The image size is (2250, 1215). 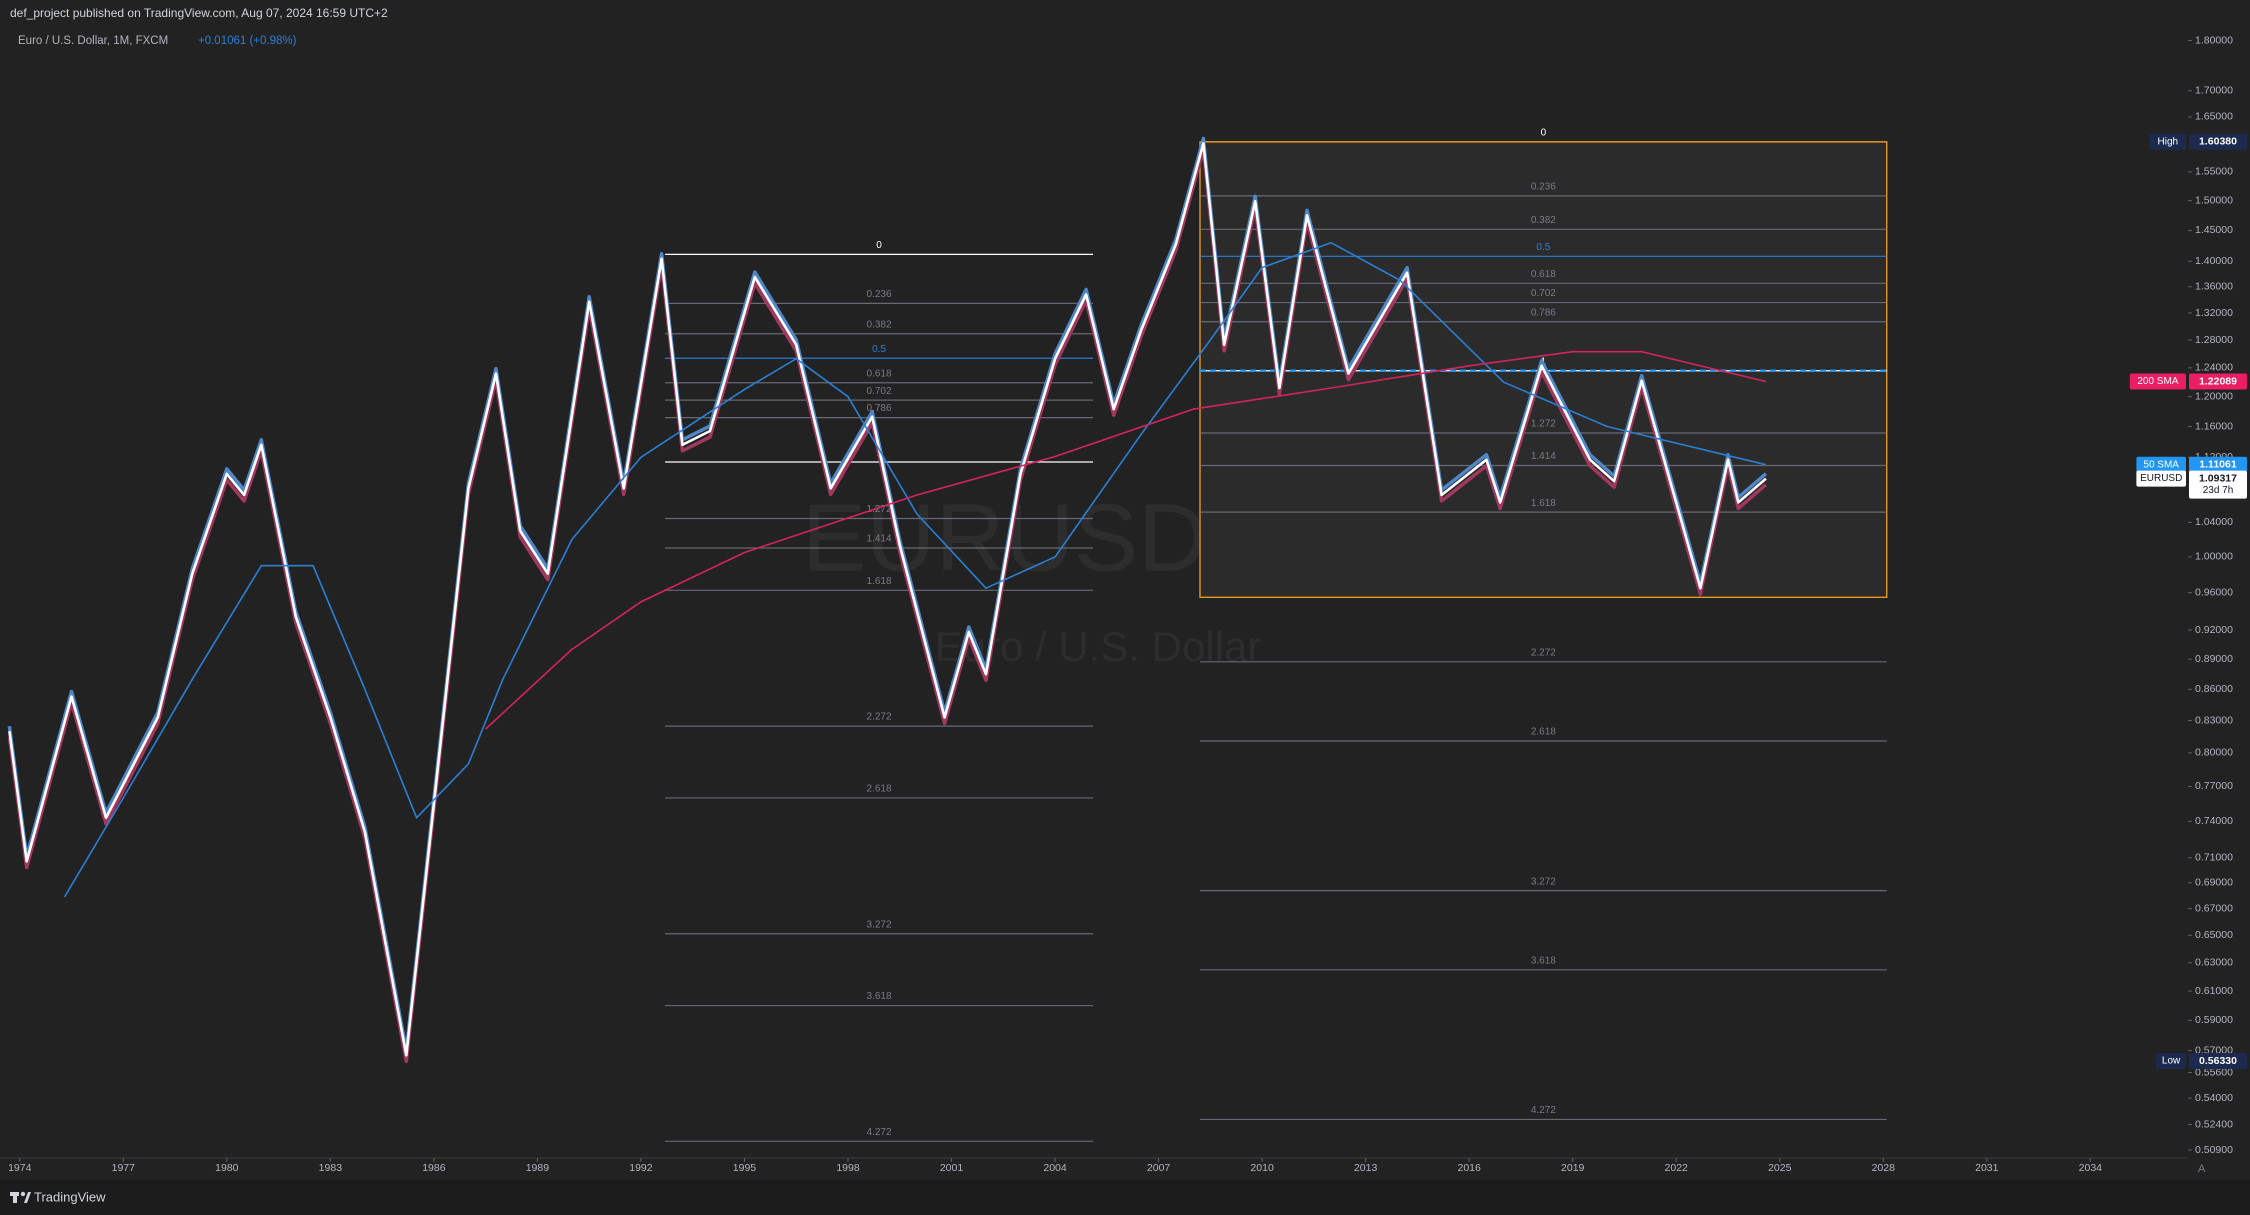 I want to click on x-tick-label: 2007, so click(x=1159, y=1168).